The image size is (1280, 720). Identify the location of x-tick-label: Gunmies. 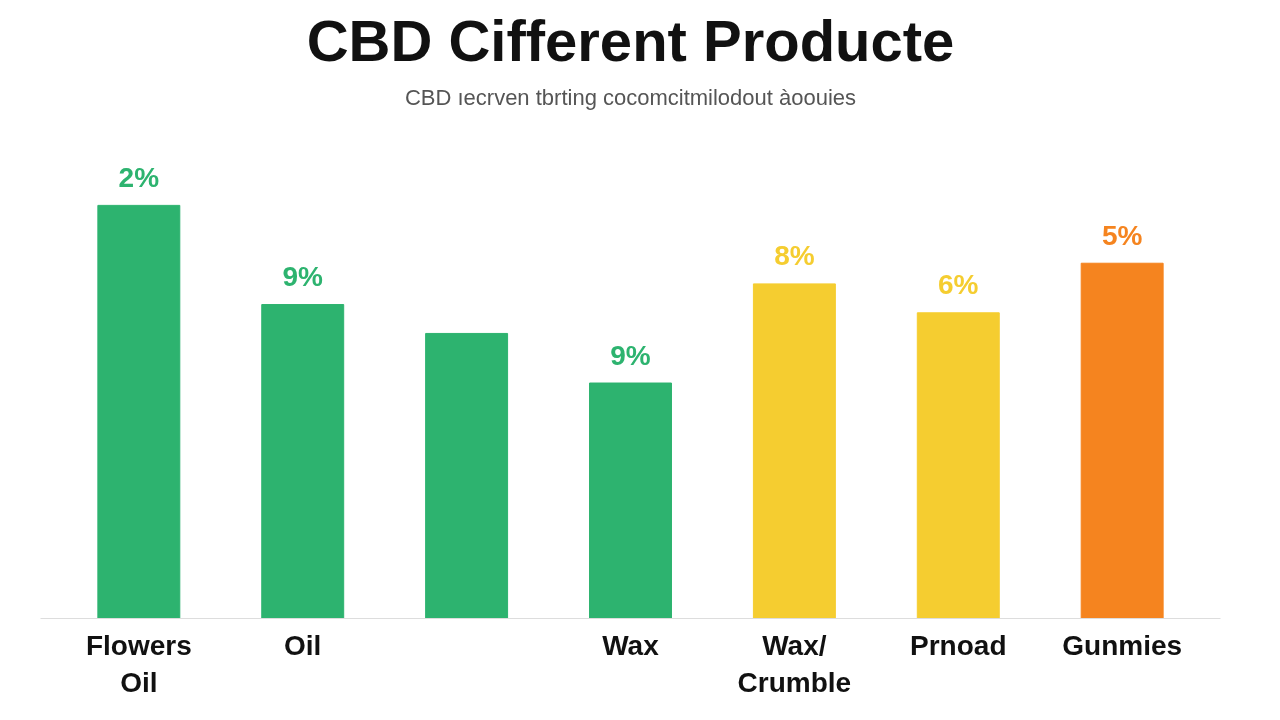
(1122, 645).